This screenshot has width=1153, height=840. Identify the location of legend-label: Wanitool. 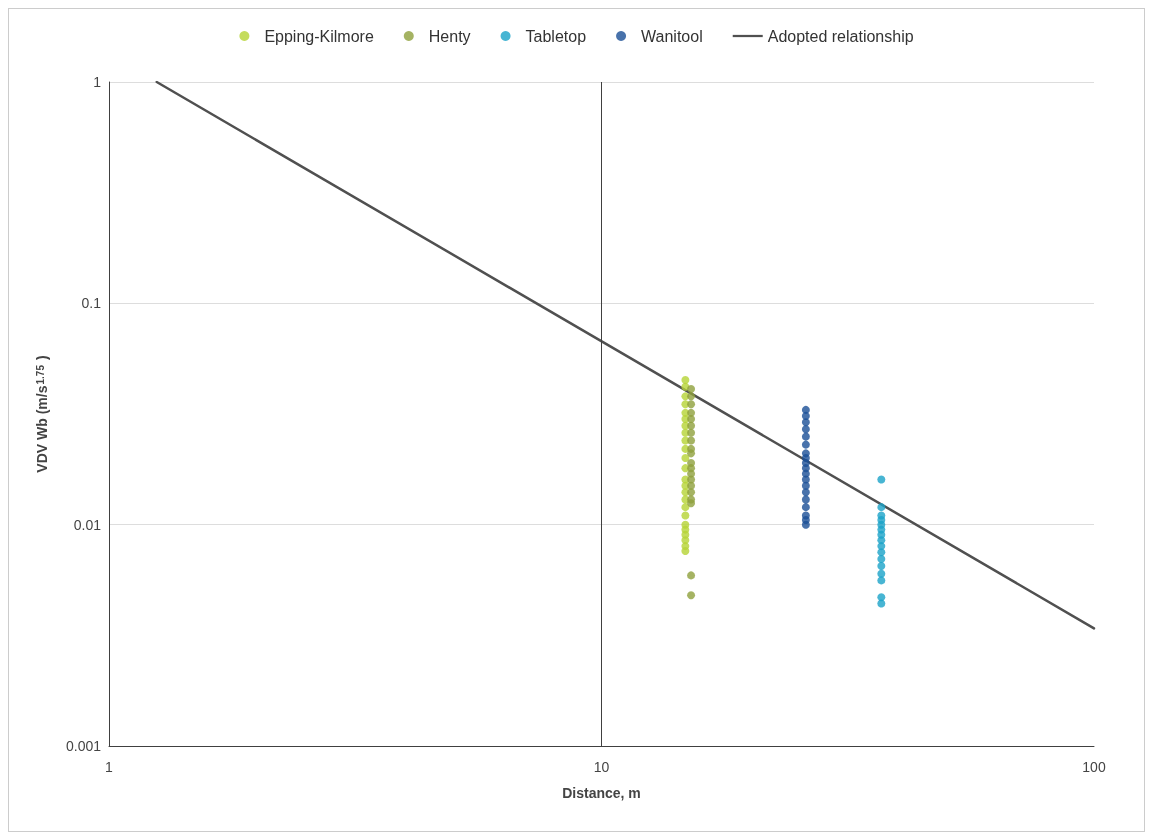
(672, 36).